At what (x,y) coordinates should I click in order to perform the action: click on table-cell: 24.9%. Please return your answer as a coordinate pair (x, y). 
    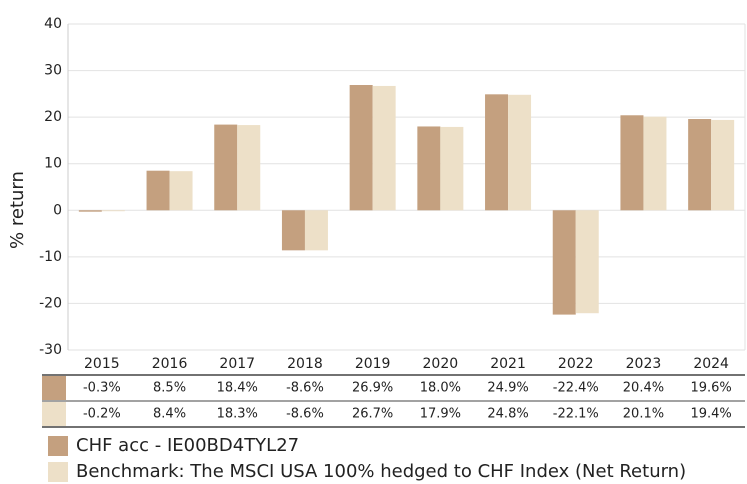
    Looking at the image, I should click on (507, 388).